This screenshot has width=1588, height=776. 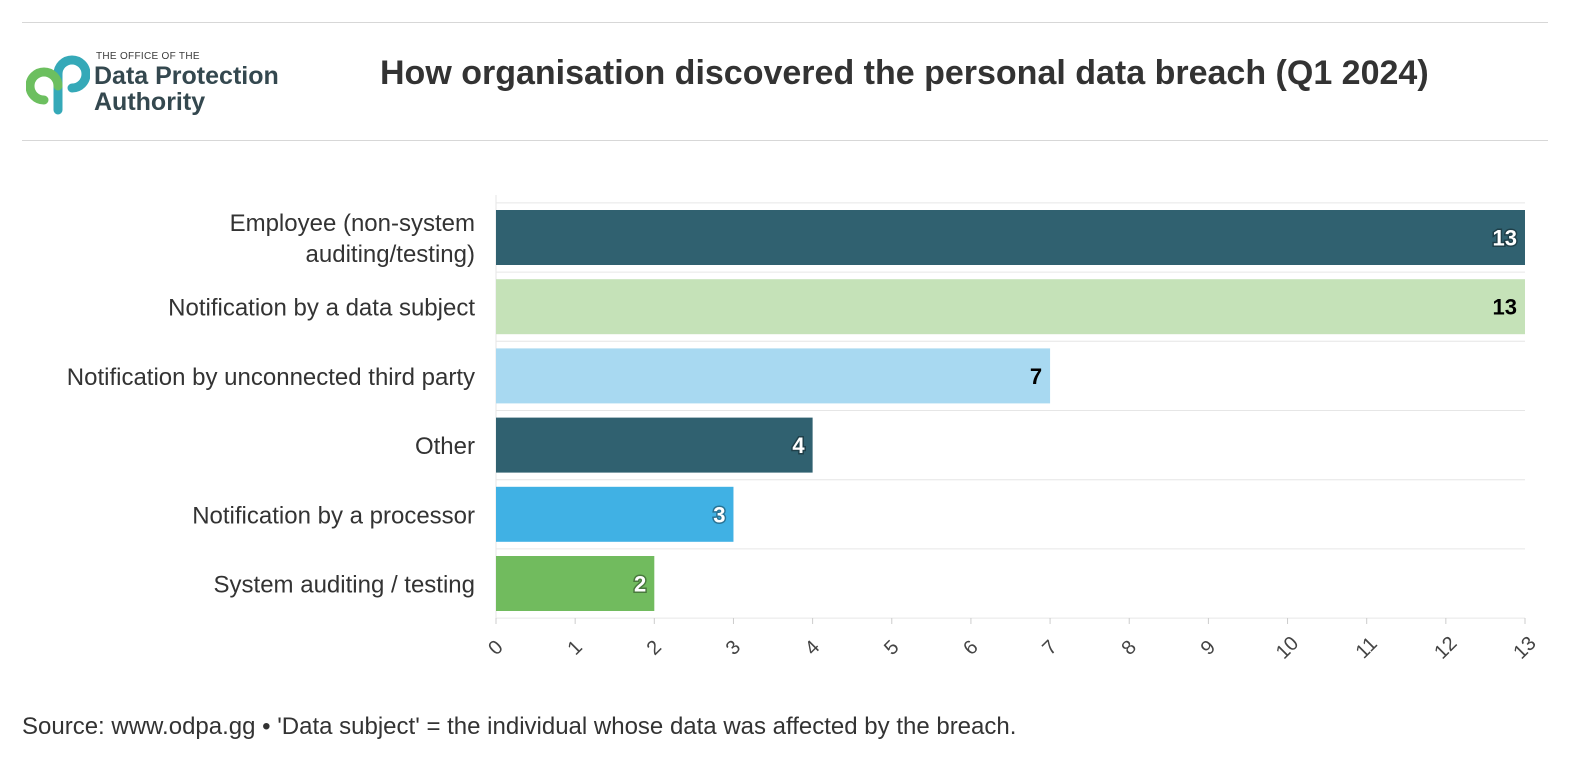 I want to click on header-divider, so click(x=785, y=140).